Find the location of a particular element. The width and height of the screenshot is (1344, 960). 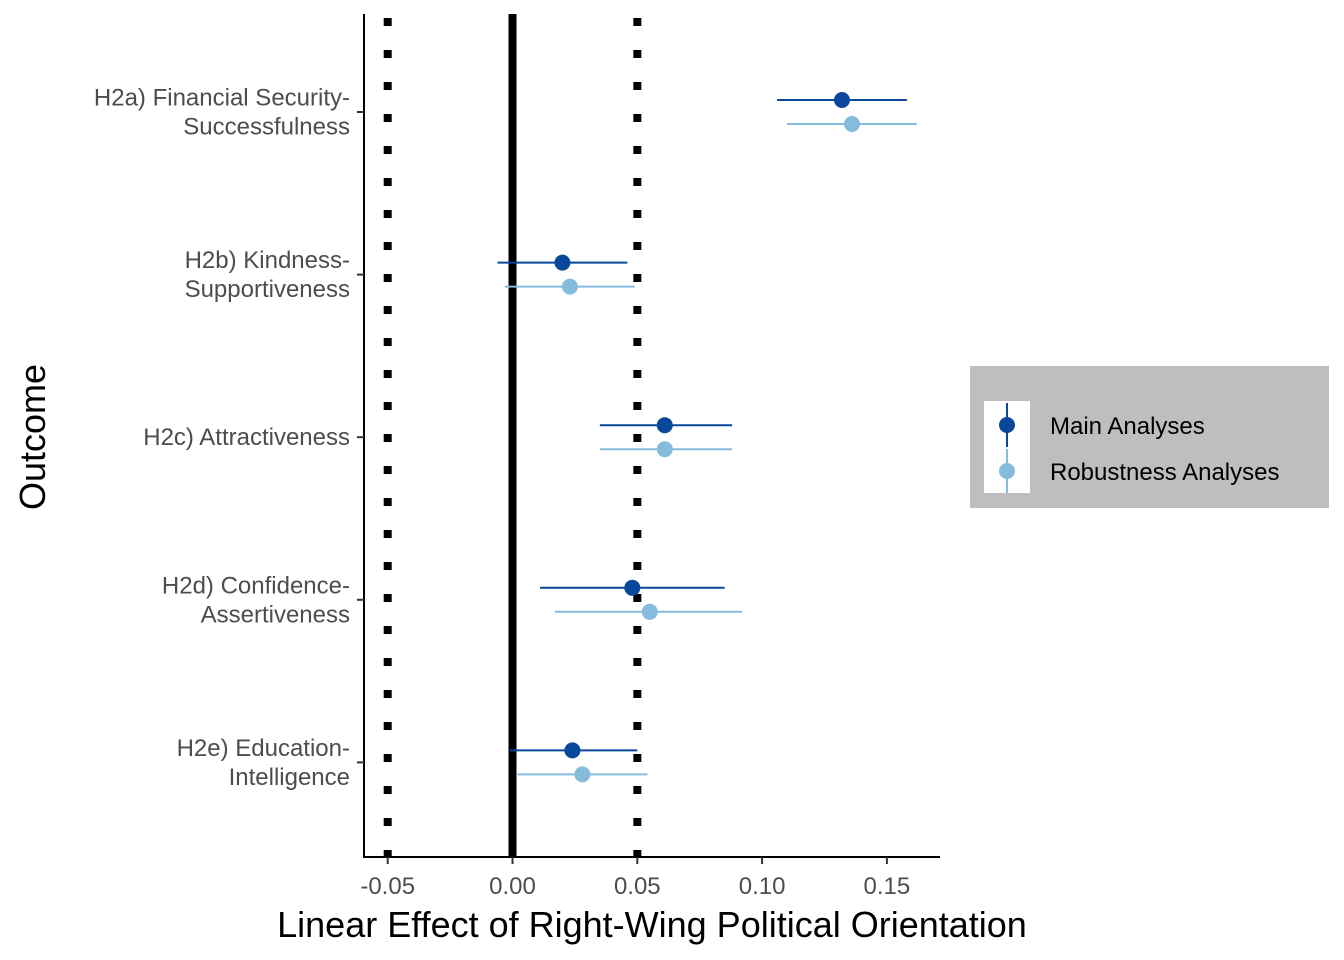

y-tick-label: H2e) Education- is located at coordinates (263, 748).